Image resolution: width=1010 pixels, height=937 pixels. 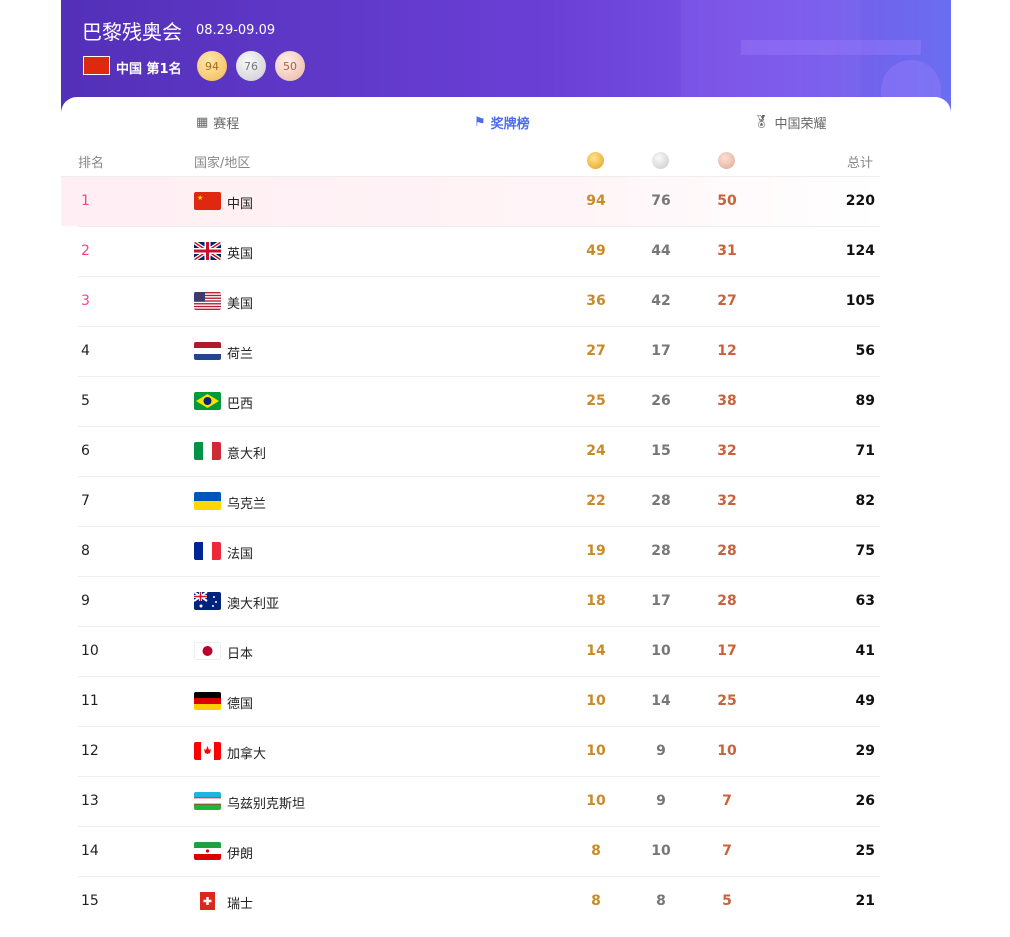 I want to click on gold-coin: 94, so click(x=212, y=66).